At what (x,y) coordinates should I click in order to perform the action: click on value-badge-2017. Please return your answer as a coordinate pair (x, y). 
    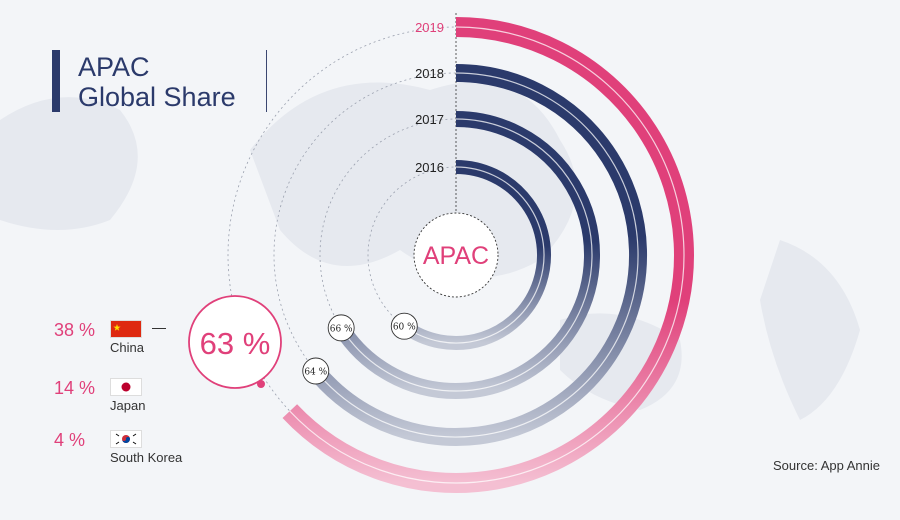
    Looking at the image, I should click on (341, 328).